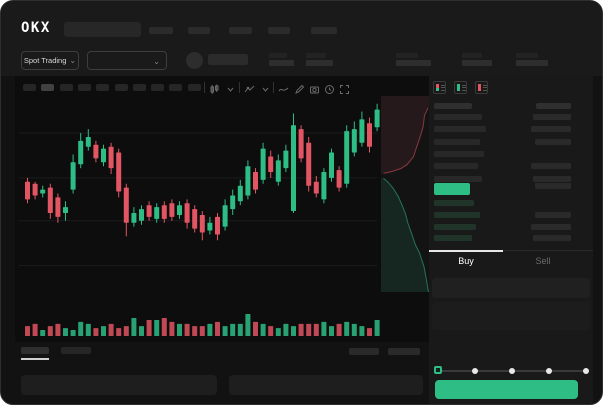 The image size is (603, 405). What do you see at coordinates (299, 88) in the screenshot?
I see `draw-pencil-icon` at bounding box center [299, 88].